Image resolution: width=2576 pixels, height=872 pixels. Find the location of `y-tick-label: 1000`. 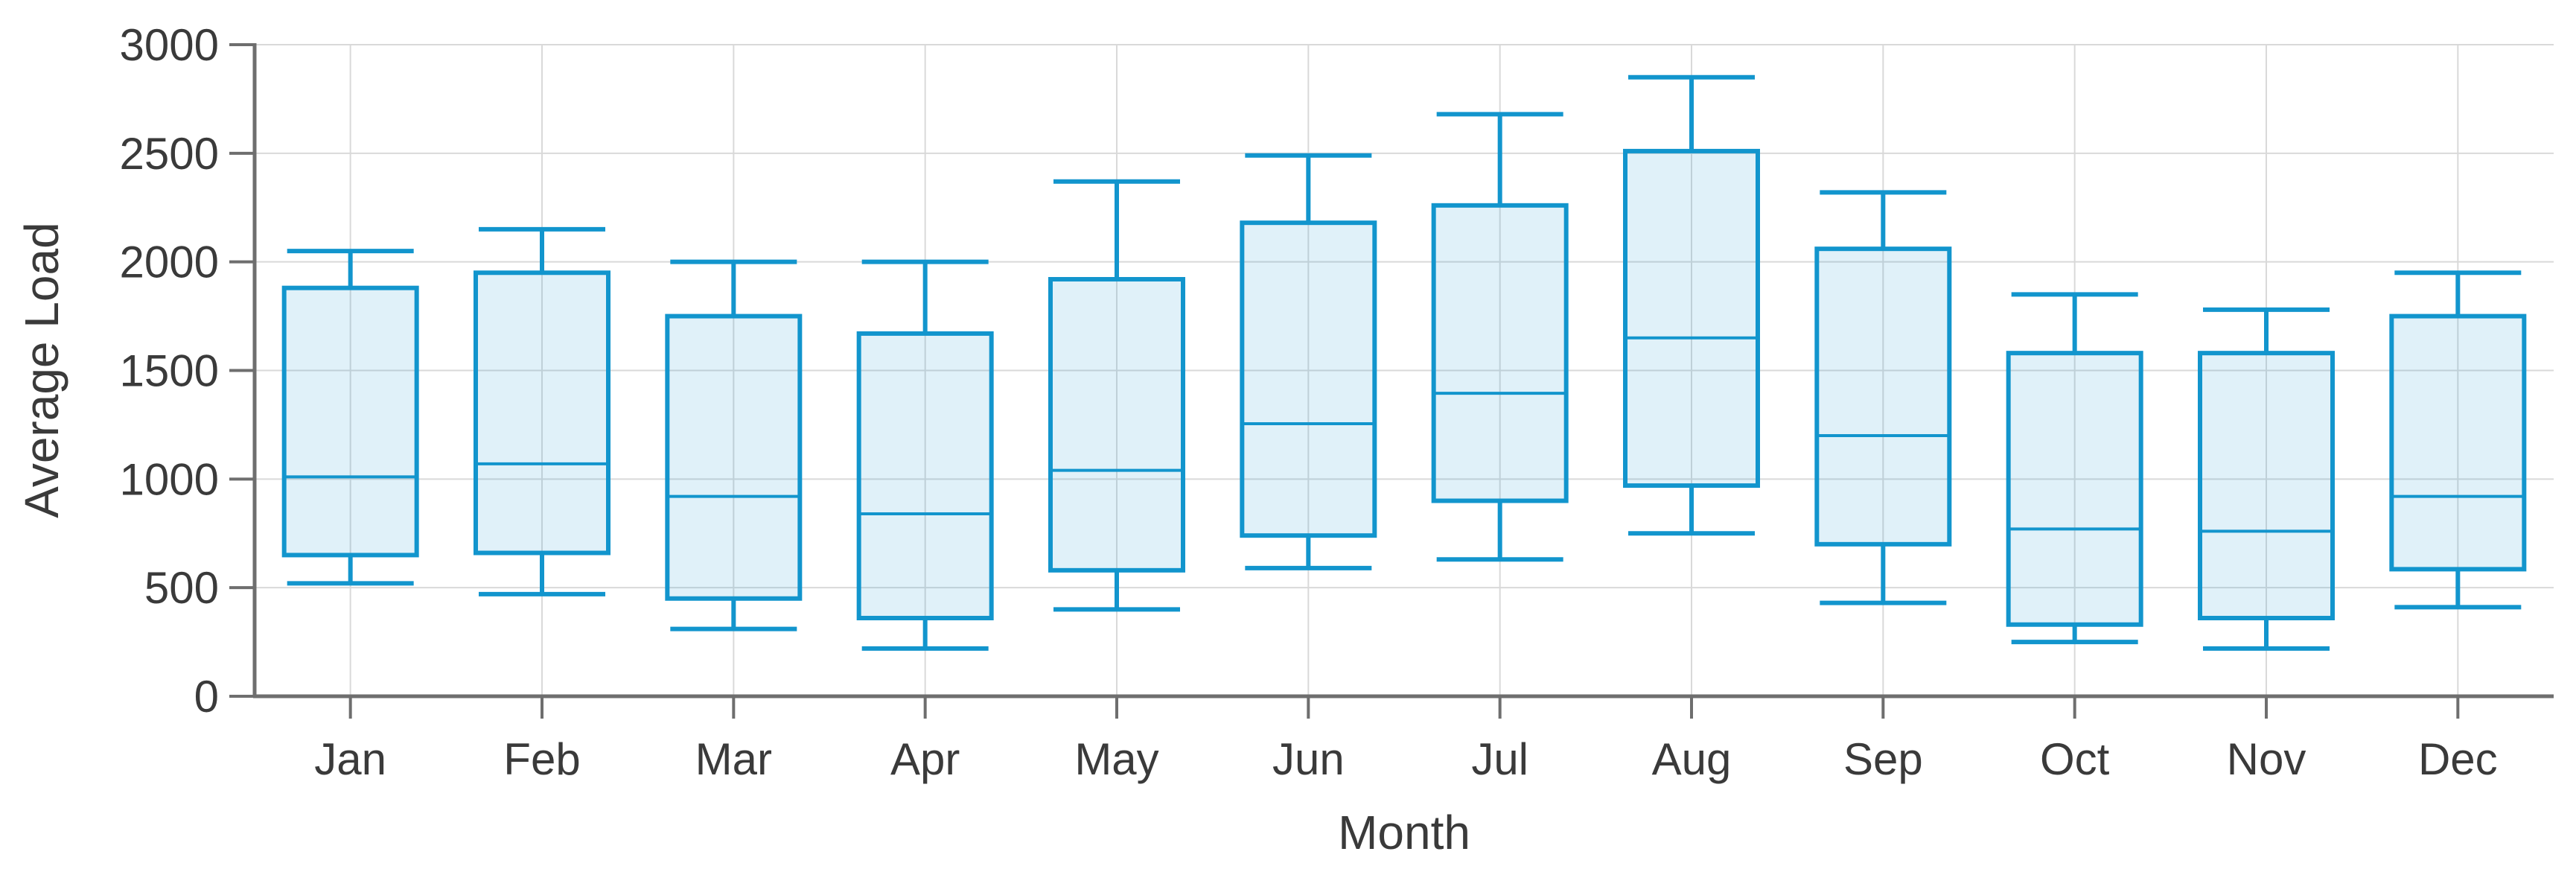

y-tick-label: 1000 is located at coordinates (169, 479).